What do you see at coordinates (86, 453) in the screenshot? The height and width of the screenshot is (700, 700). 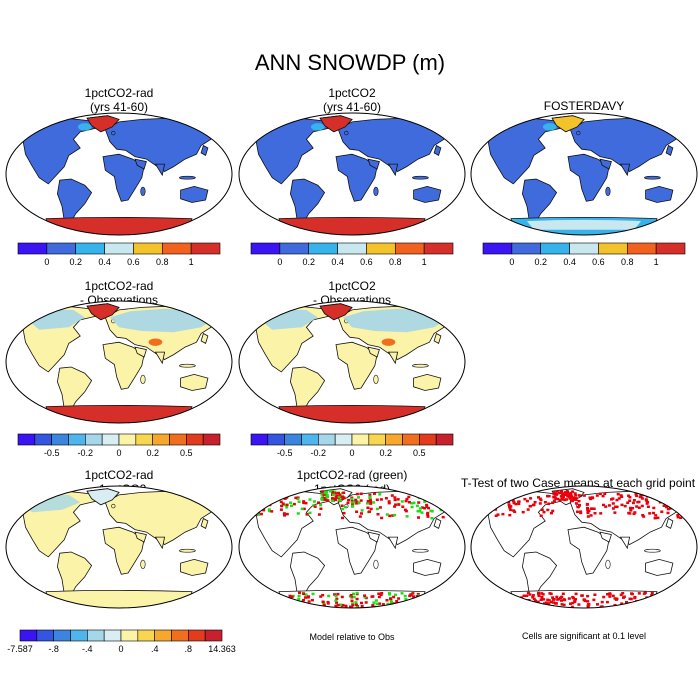 I see `colorbar-tick-label: -0.2` at bounding box center [86, 453].